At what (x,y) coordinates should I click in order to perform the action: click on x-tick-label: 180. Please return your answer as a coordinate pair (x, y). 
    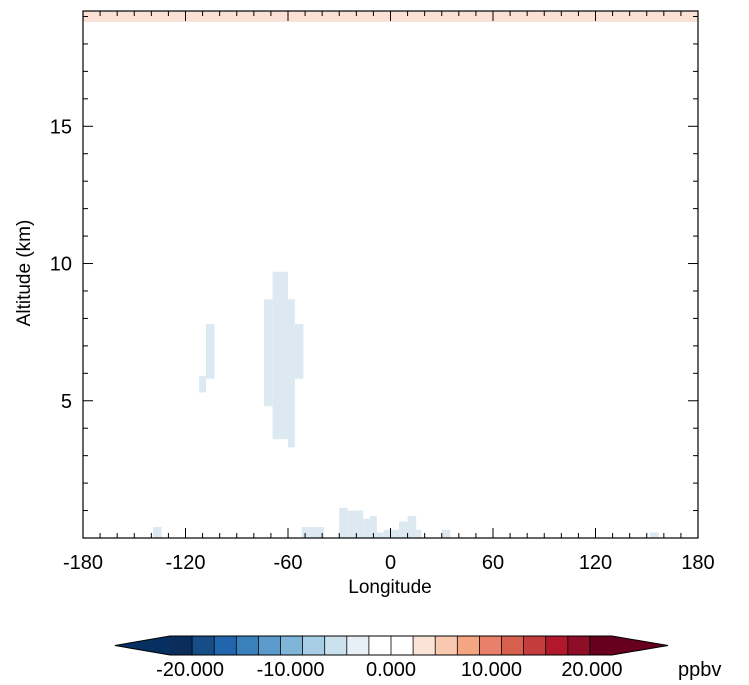
    Looking at the image, I should click on (697, 563).